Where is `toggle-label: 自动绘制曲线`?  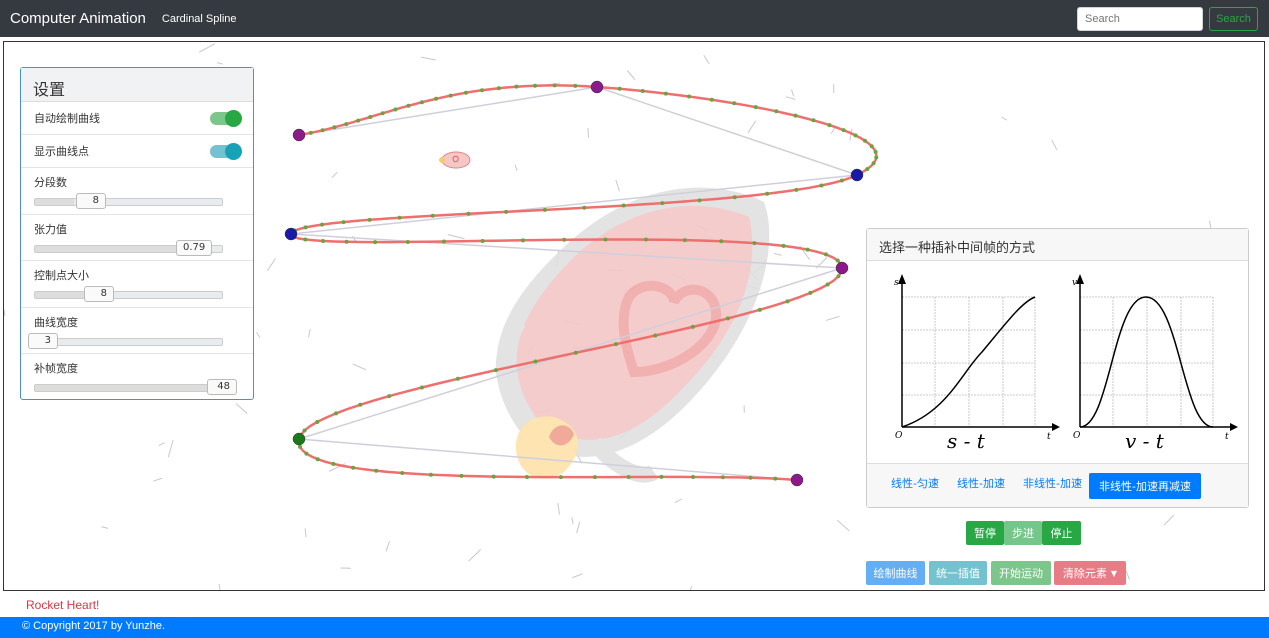 toggle-label: 自动绘制曲线 is located at coordinates (67, 118).